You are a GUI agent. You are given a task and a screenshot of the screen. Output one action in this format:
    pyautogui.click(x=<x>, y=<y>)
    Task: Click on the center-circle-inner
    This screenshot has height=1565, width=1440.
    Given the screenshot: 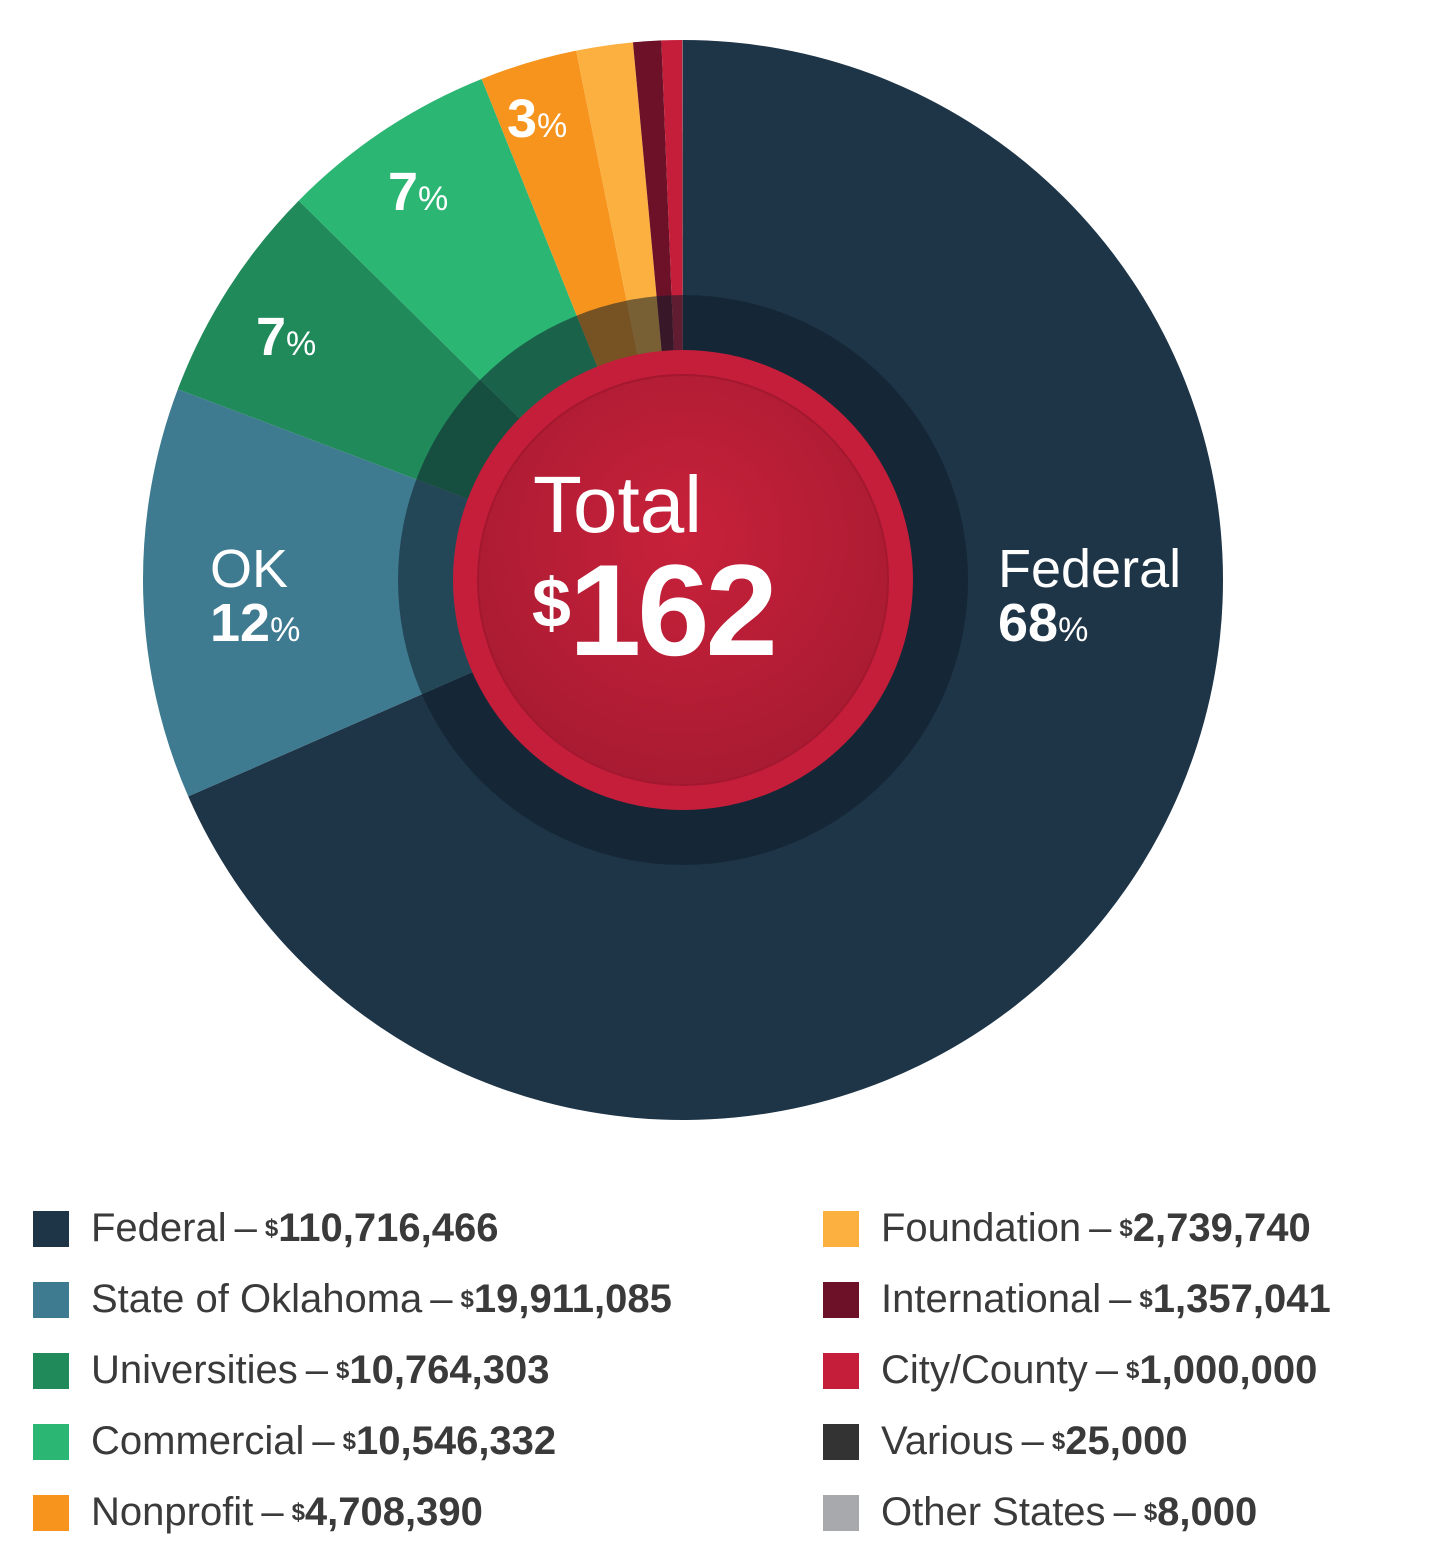 What is the action you would take?
    pyautogui.click(x=683, y=580)
    